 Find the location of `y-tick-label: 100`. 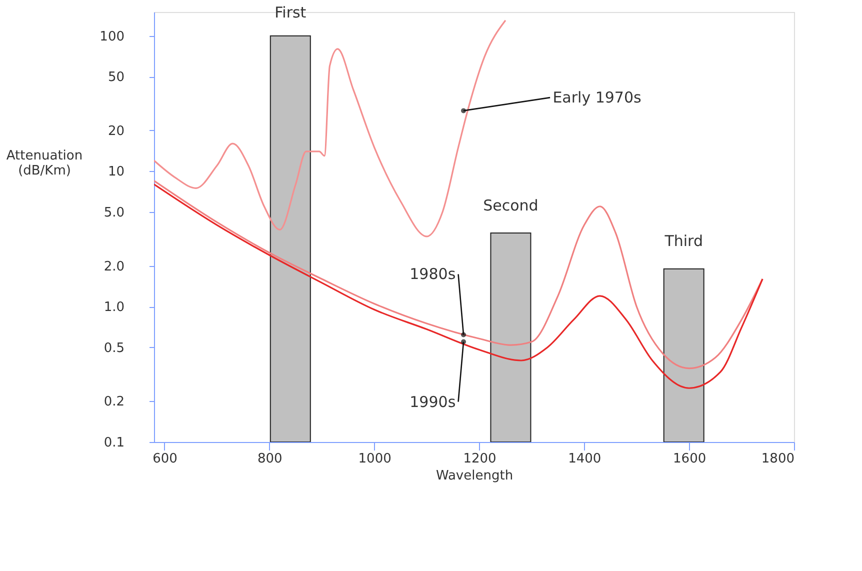

y-tick-label: 100 is located at coordinates (112, 36).